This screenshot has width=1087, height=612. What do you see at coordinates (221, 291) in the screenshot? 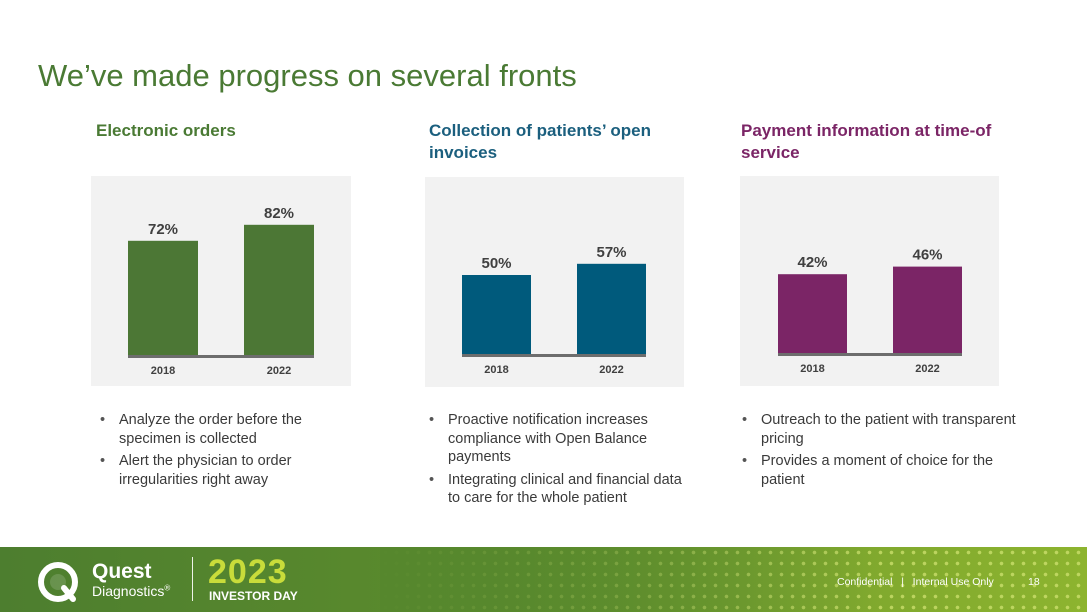
I see `chart-1-svg: 72% 2018 82% 2022` at bounding box center [221, 291].